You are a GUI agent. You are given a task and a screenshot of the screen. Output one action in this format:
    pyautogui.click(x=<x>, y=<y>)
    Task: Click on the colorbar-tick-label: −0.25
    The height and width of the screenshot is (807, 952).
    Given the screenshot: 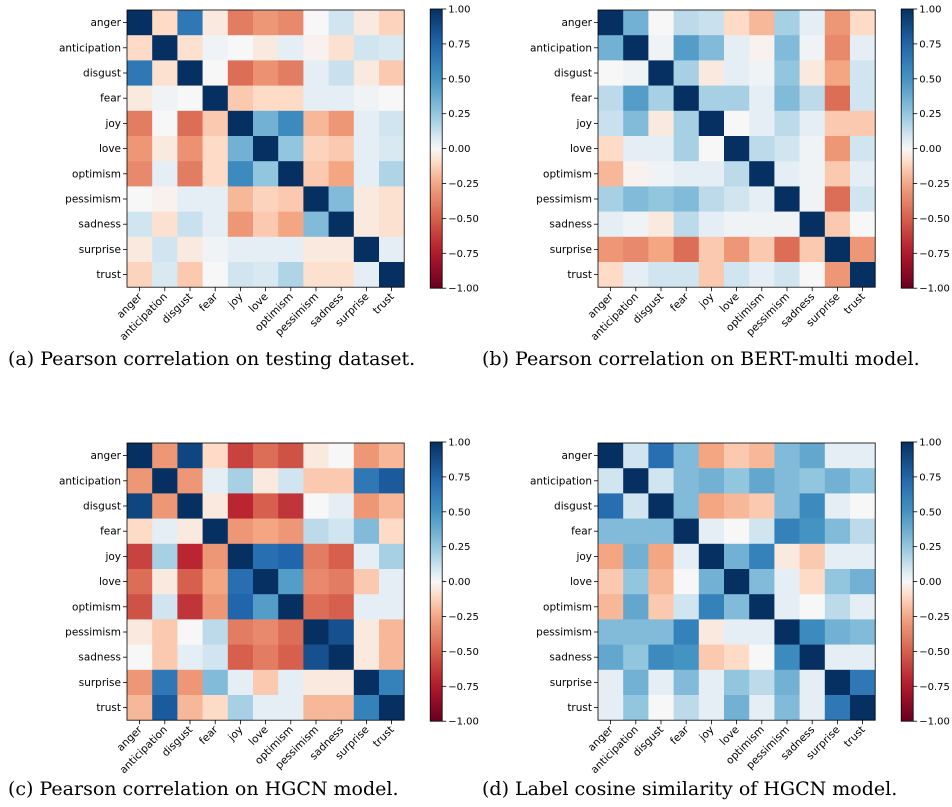 What is the action you would take?
    pyautogui.click(x=934, y=184)
    